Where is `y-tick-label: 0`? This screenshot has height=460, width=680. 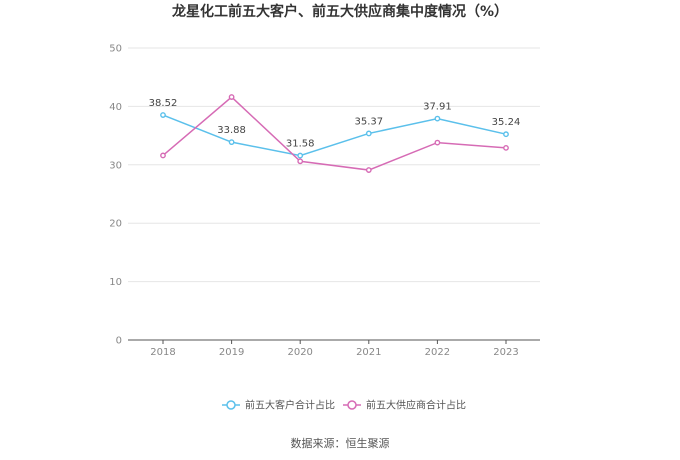 y-tick-label: 0 is located at coordinates (119, 341).